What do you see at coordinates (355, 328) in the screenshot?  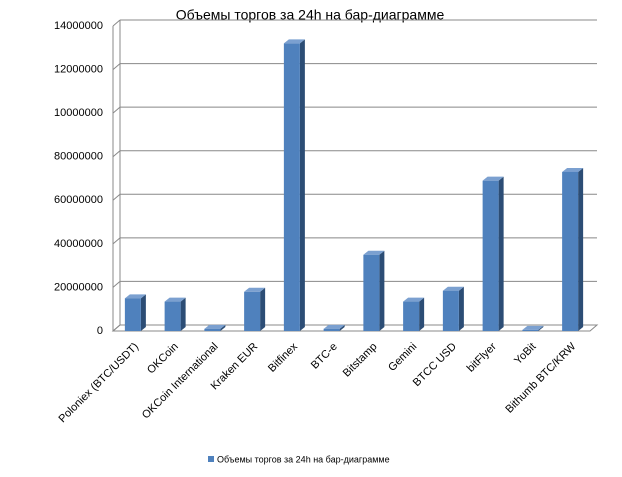 I see `floor` at bounding box center [355, 328].